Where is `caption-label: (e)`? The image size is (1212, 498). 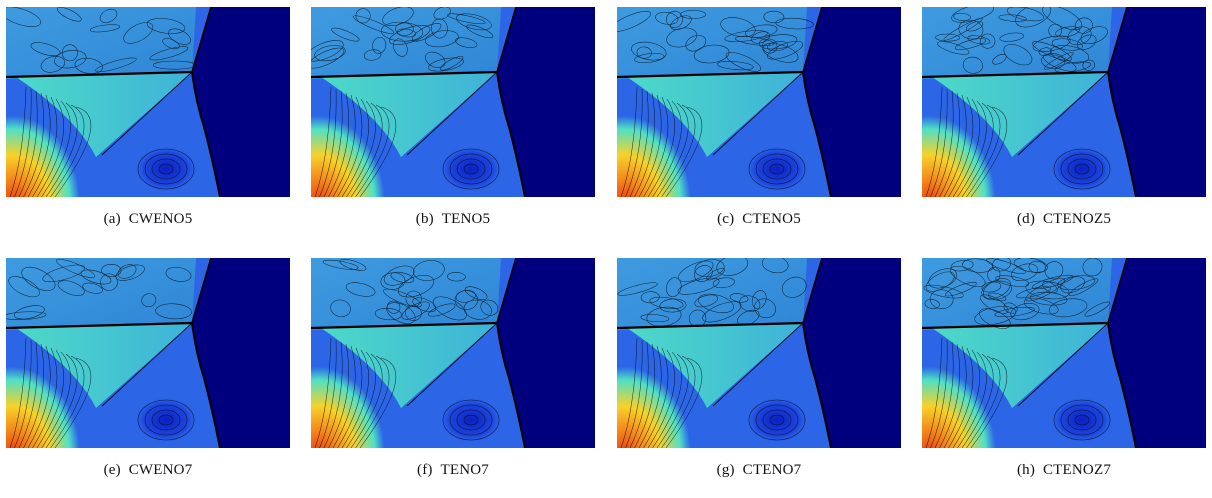 caption-label: (e) is located at coordinates (112, 470).